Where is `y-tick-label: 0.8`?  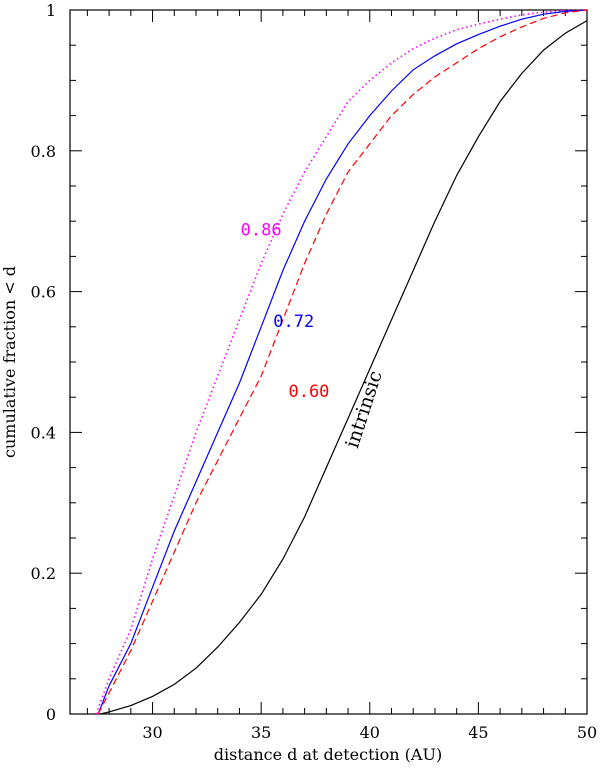
y-tick-label: 0.8 is located at coordinates (43, 151).